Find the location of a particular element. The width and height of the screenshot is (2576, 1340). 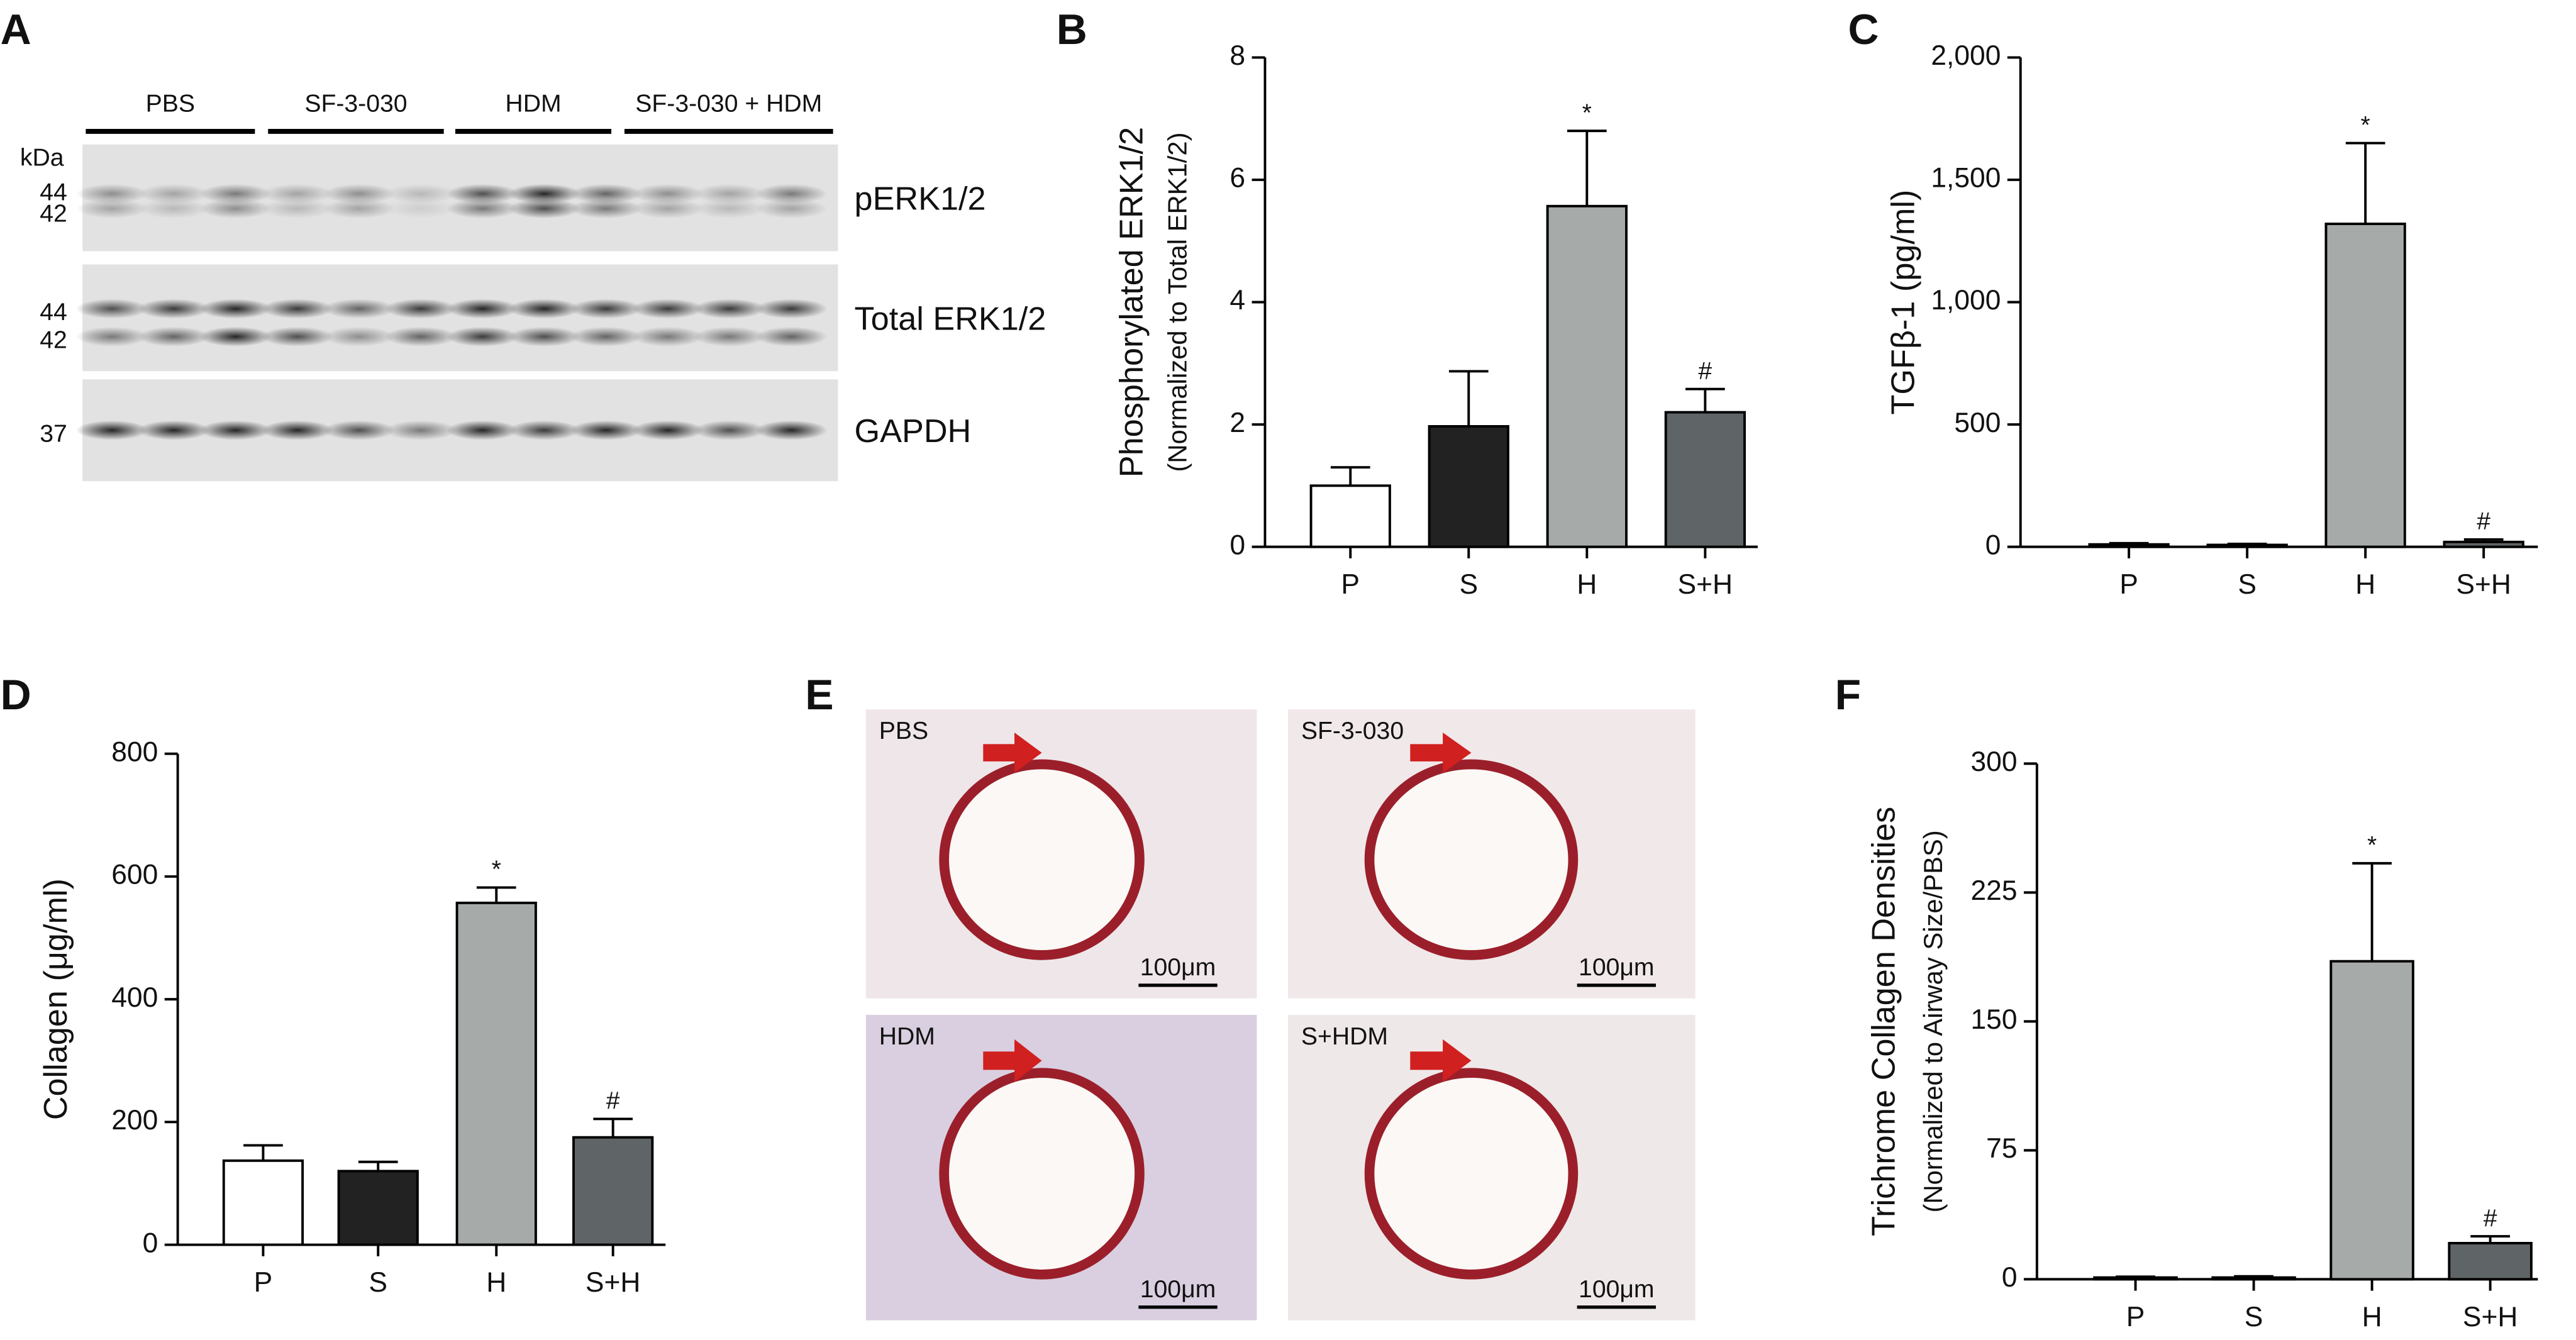

y-axis-label: Collagen (μg/ml) is located at coordinates (56, 999).